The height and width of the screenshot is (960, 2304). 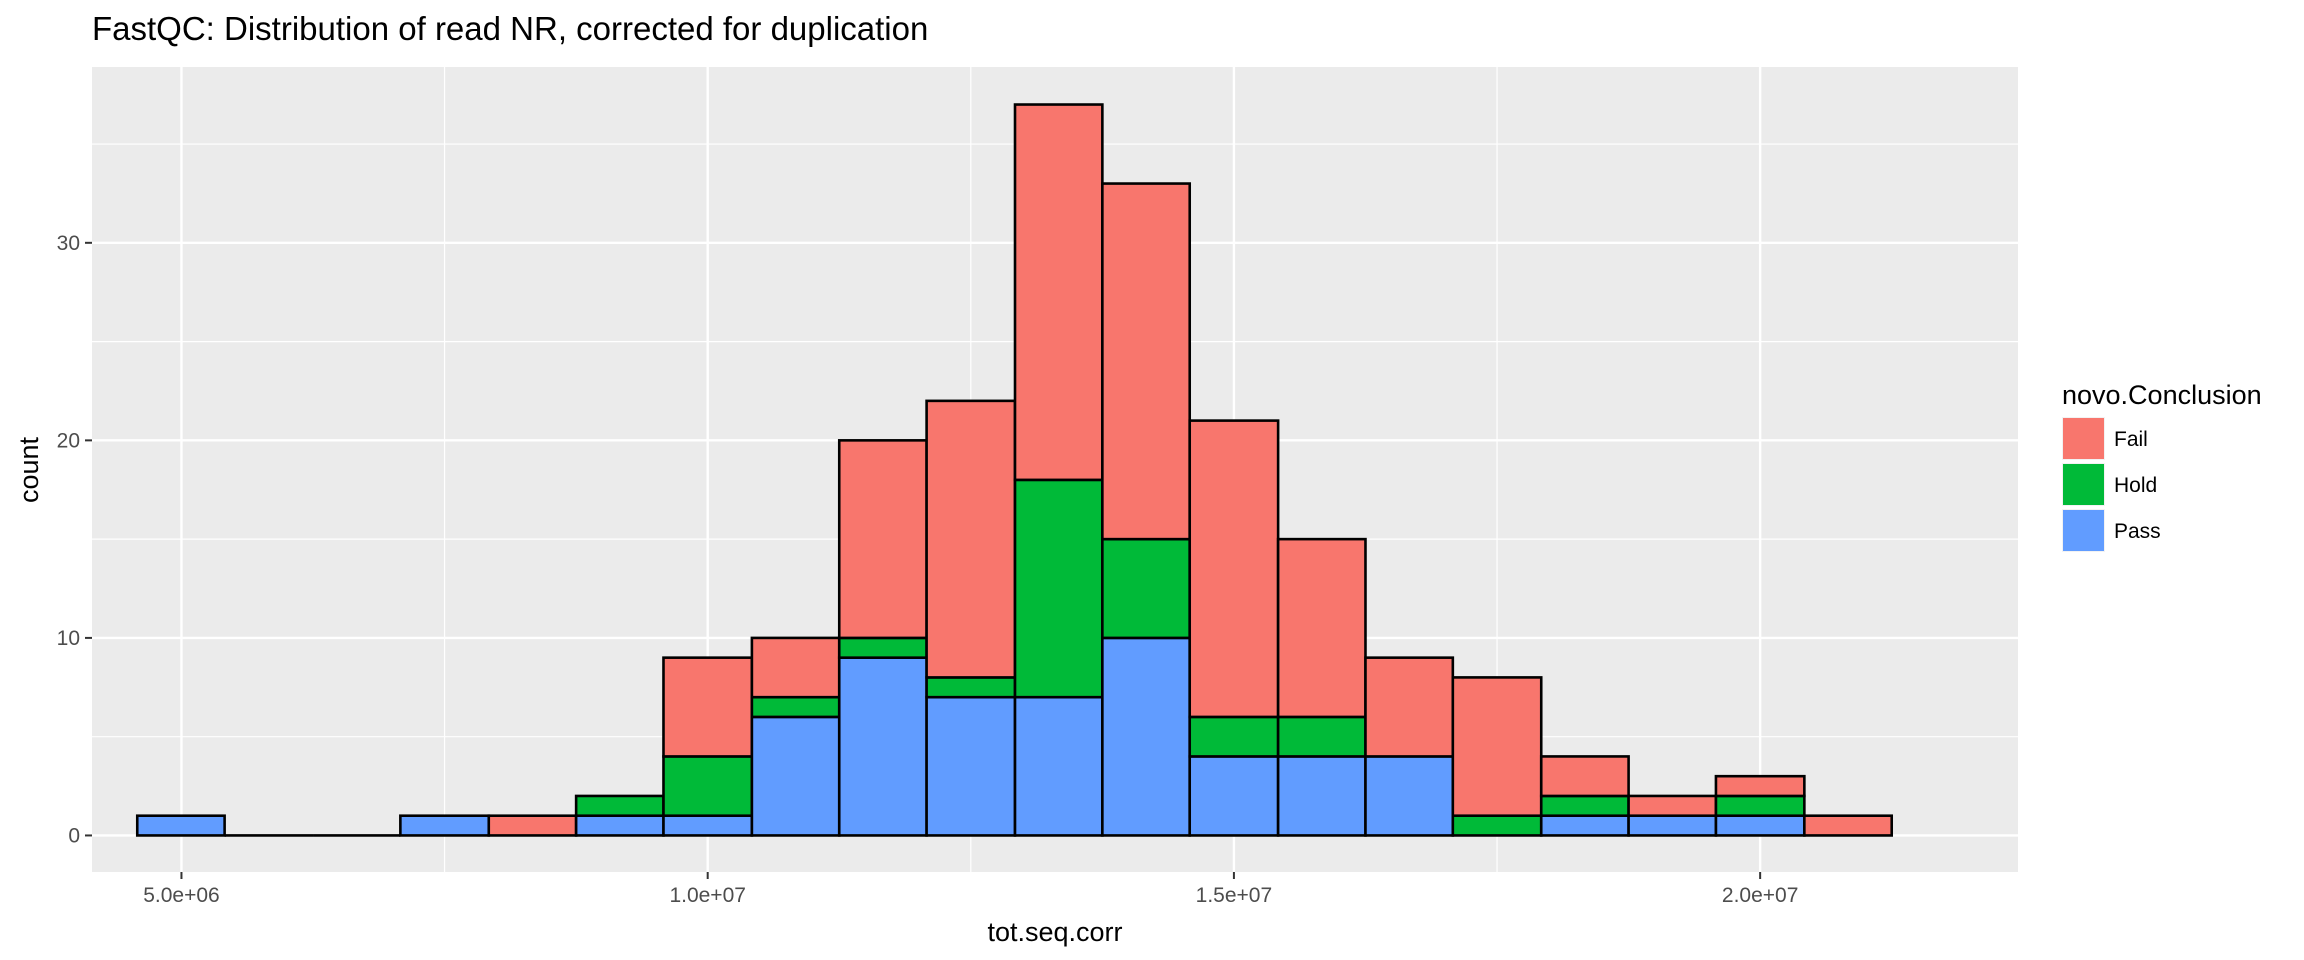 What do you see at coordinates (2111, 484) in the screenshot?
I see `legend-items: Fail Hold Pass` at bounding box center [2111, 484].